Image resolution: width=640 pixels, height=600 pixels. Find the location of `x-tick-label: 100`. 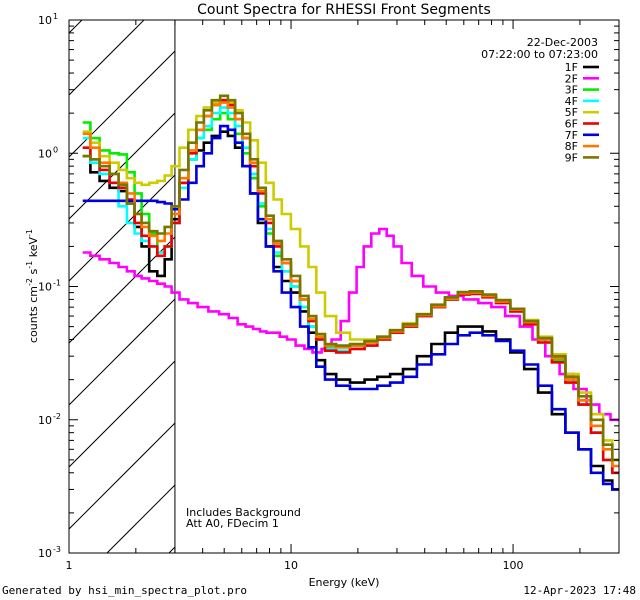

x-tick-label: 100 is located at coordinates (513, 565).